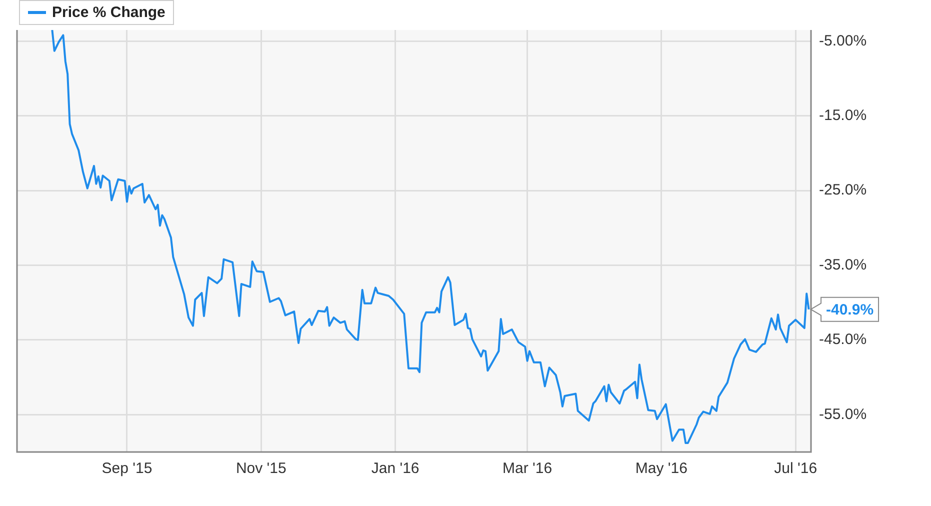 Image resolution: width=931 pixels, height=506 pixels. What do you see at coordinates (395, 469) in the screenshot?
I see `x-tick-label: Jan '16` at bounding box center [395, 469].